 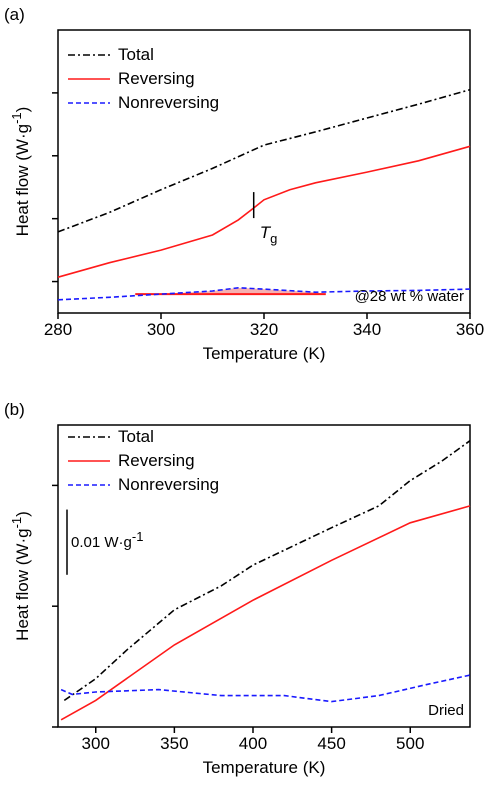 What do you see at coordinates (101, 542) in the screenshot?
I see `scale-label-text: 0.01 W·g` at bounding box center [101, 542].